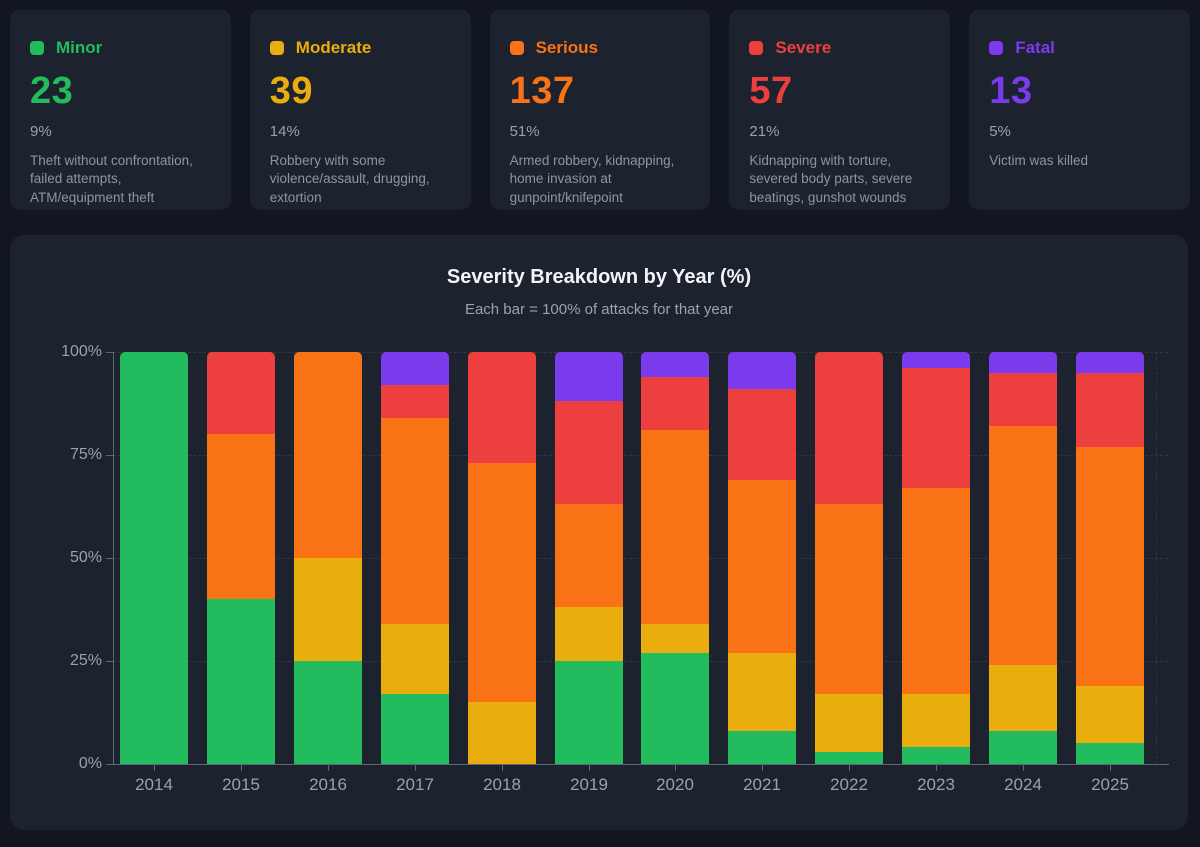 This screenshot has height=847, width=1200. I want to click on severity-label: Minor, so click(79, 47).